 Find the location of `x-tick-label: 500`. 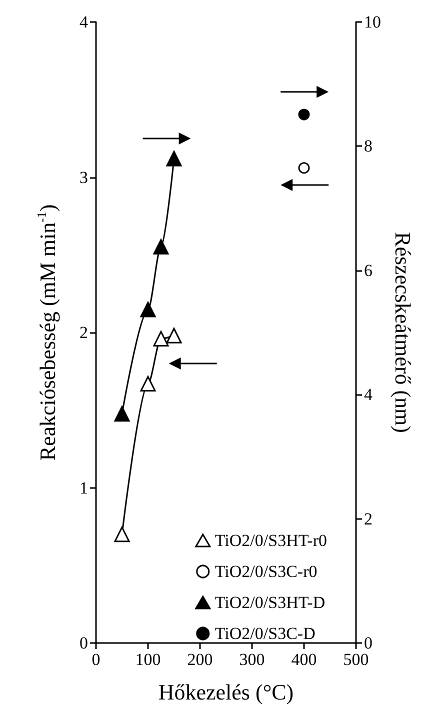

x-tick-label: 500 is located at coordinates (356, 659).